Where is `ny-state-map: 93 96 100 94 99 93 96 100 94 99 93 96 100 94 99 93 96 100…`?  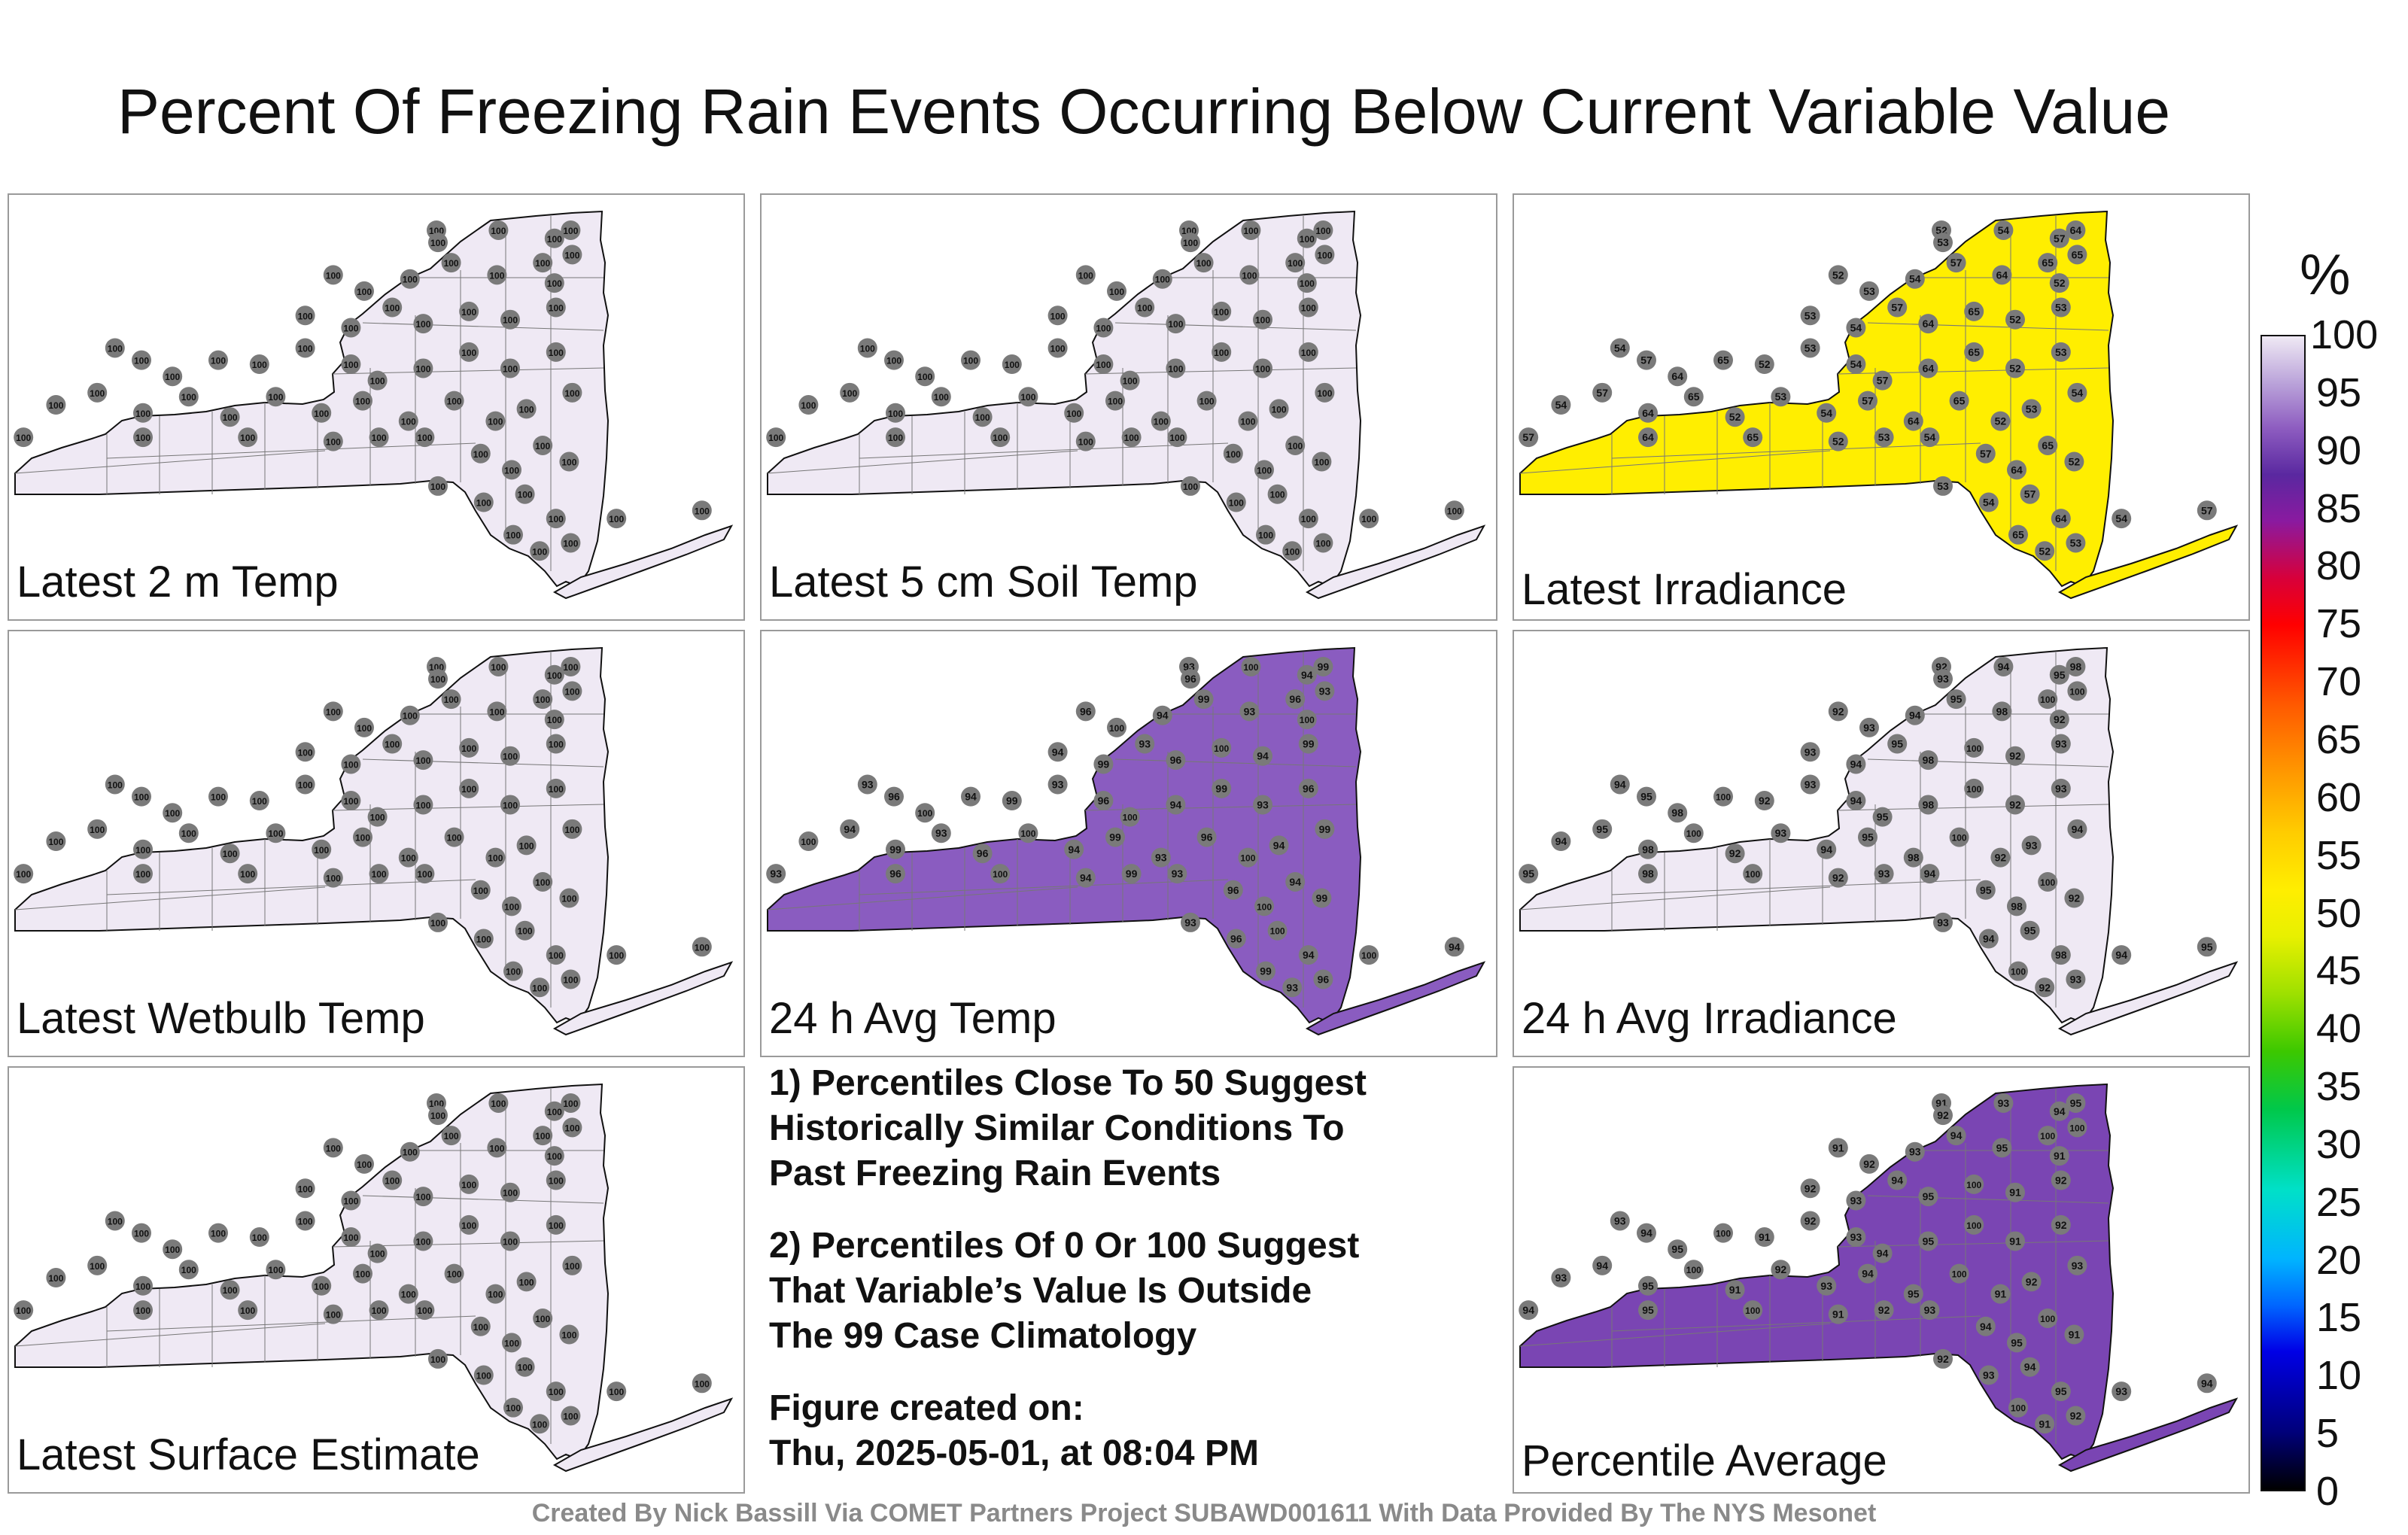 ny-state-map: 93 96 100 94 99 93 96 100 94 99 93 96 100 94 99 93 96 100… is located at coordinates (1126, 841).